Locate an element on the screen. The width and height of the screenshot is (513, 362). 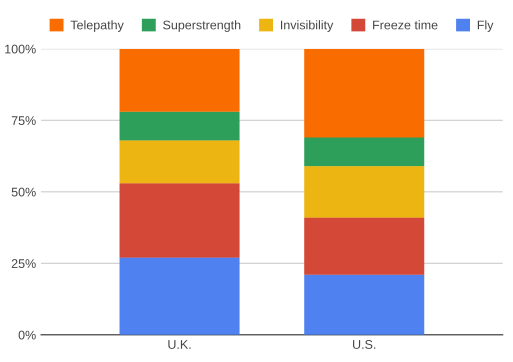
y-tick-label: 50% is located at coordinates (24, 192).